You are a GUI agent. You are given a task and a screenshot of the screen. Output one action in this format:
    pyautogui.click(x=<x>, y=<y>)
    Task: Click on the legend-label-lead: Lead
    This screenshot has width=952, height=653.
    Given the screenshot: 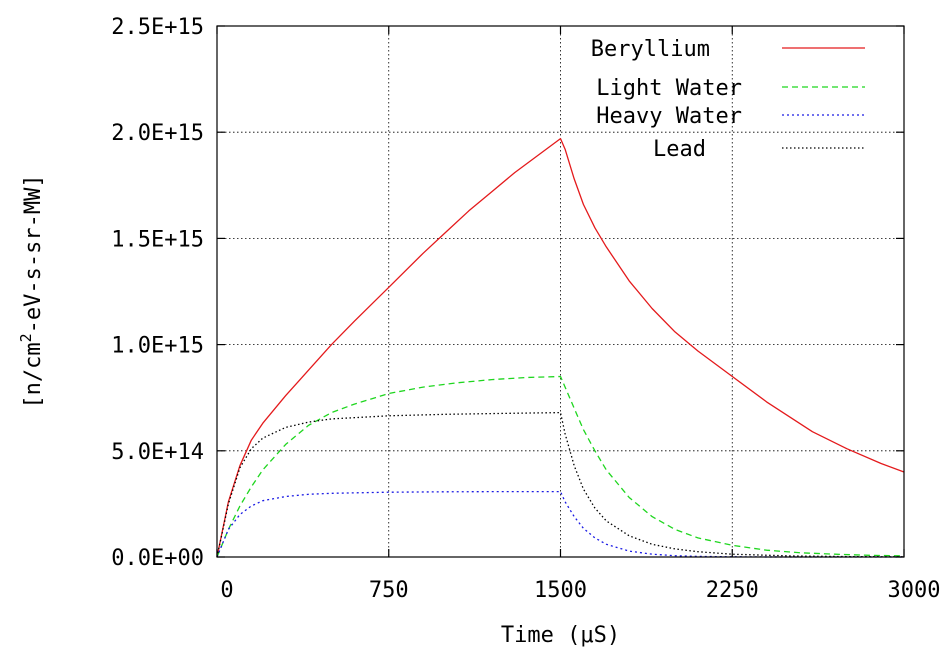 What is the action you would take?
    pyautogui.click(x=679, y=149)
    